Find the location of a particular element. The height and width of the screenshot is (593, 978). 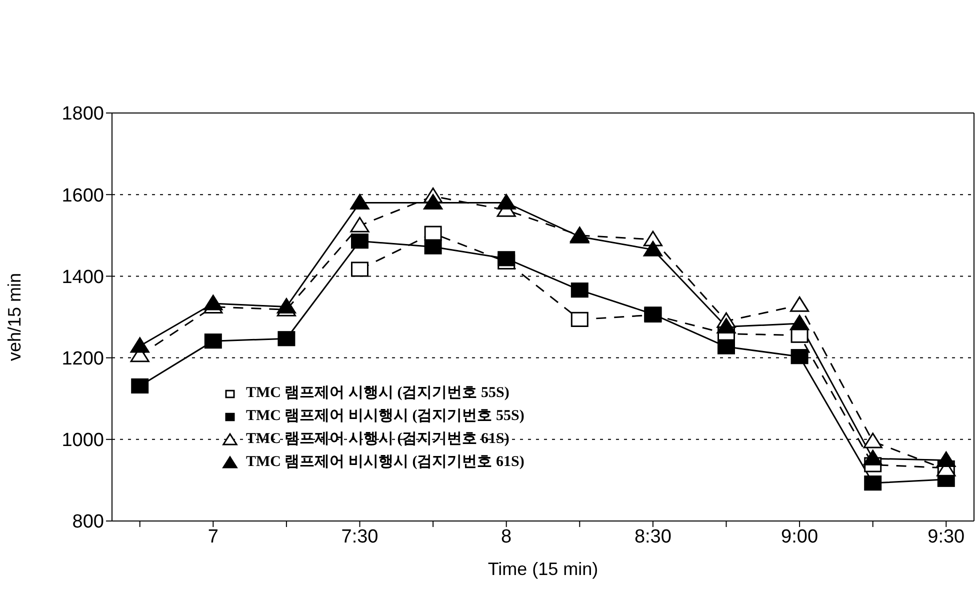

x-tick-label: 9:00 is located at coordinates (799, 537).